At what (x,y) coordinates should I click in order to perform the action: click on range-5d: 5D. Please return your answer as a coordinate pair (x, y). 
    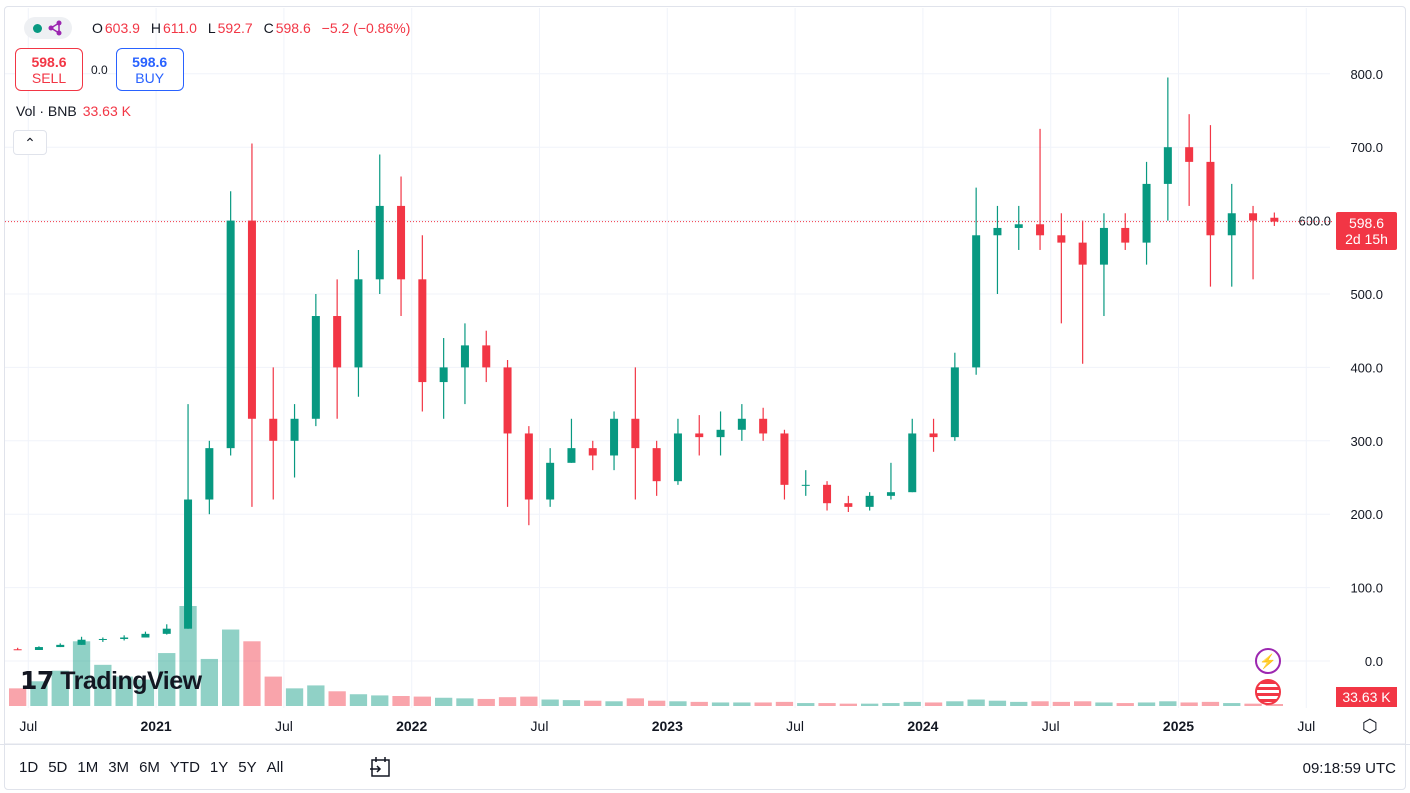
    Looking at the image, I should click on (58, 767).